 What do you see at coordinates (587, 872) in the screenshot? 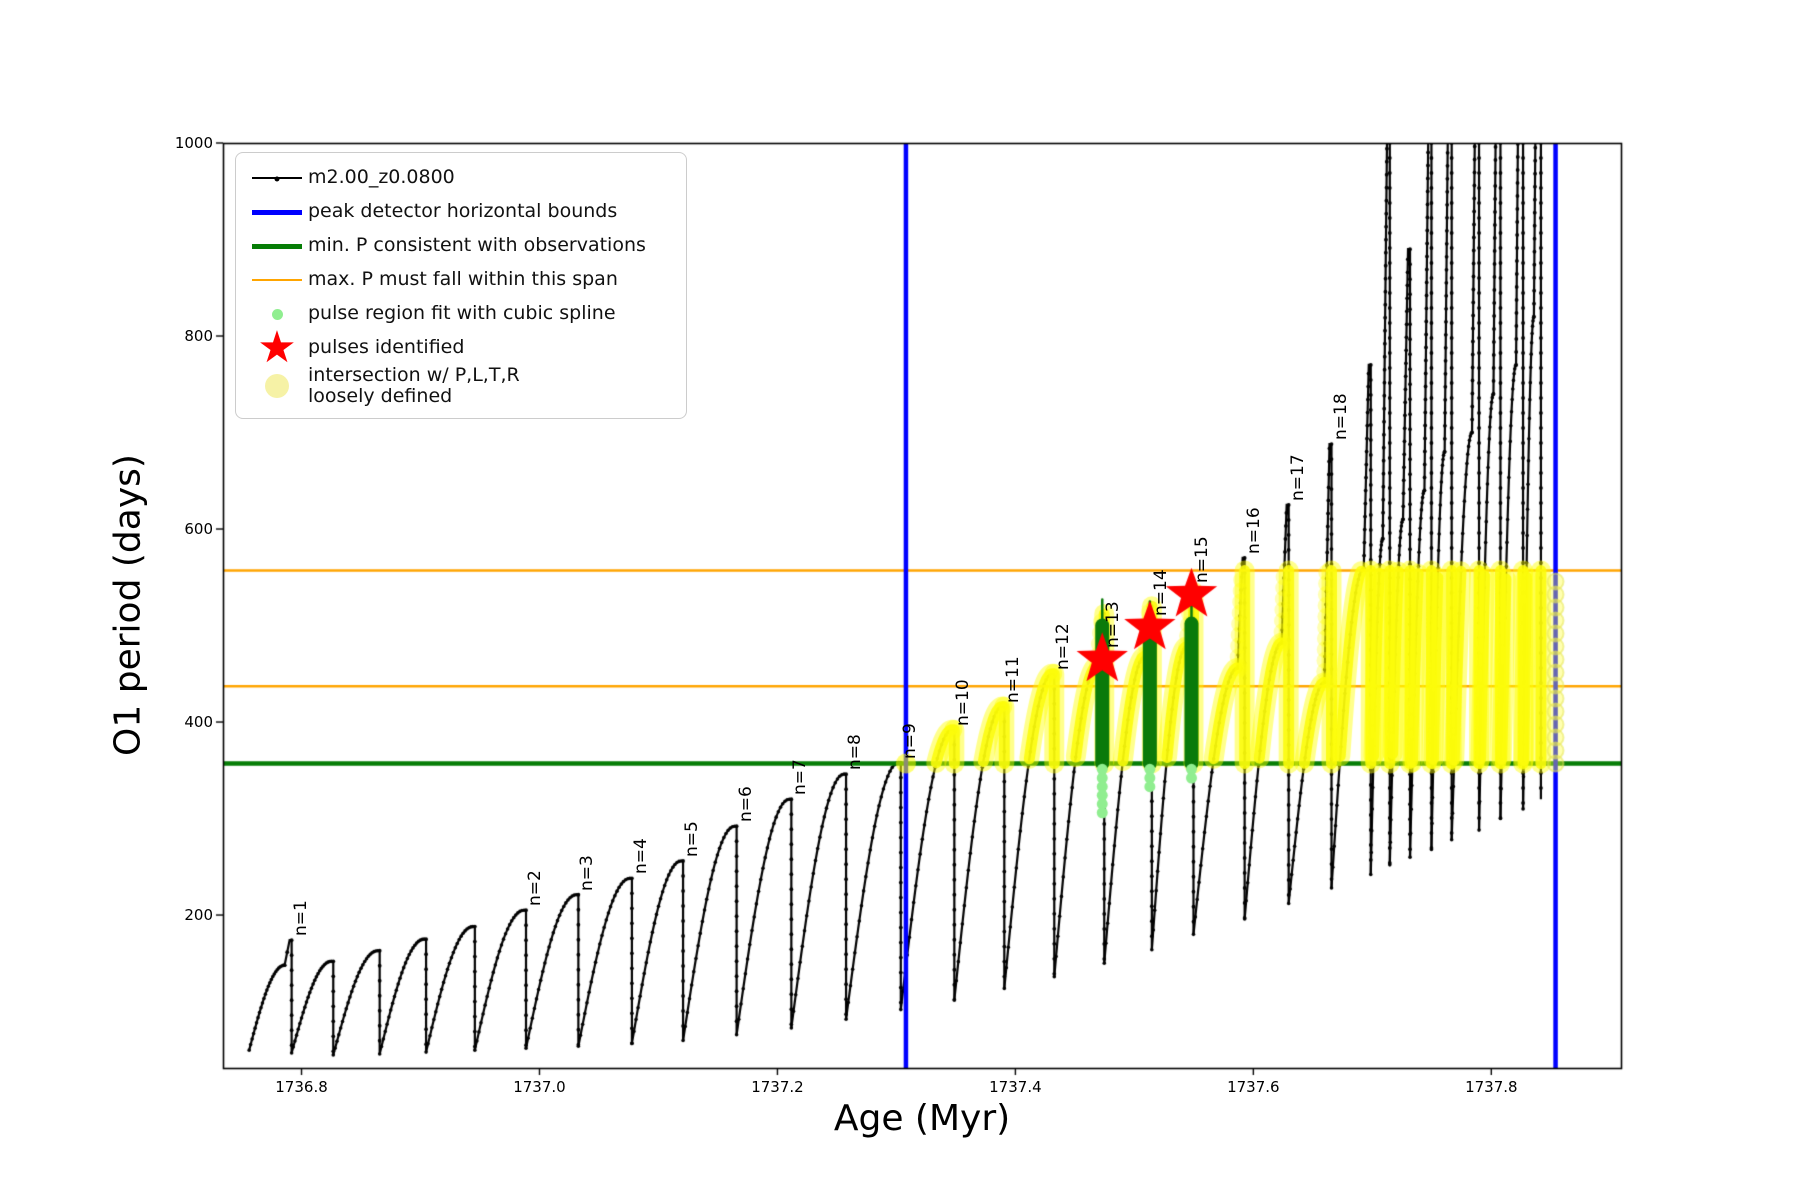
I see `pulse-label-n-3: n=3` at bounding box center [587, 872].